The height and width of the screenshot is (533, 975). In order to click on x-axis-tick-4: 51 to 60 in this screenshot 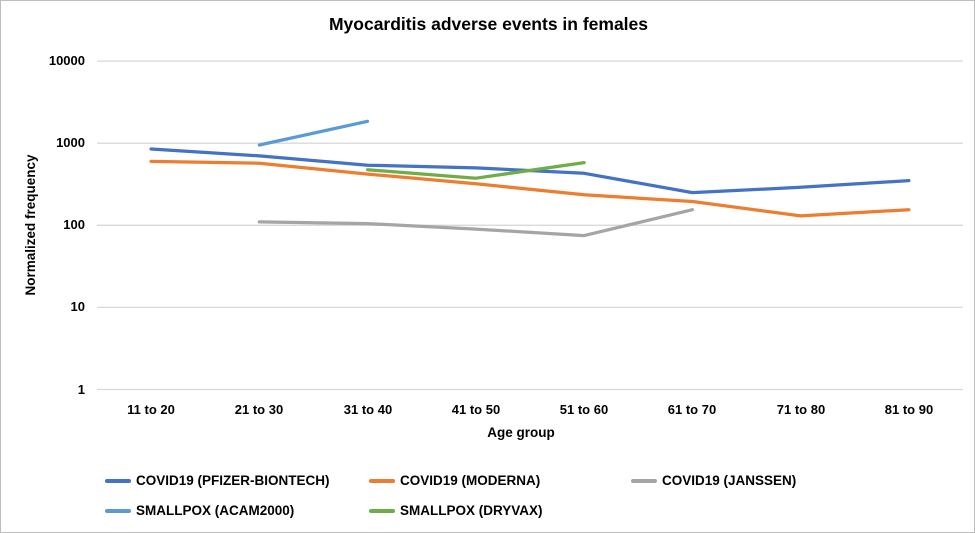, I will do `click(584, 409)`.